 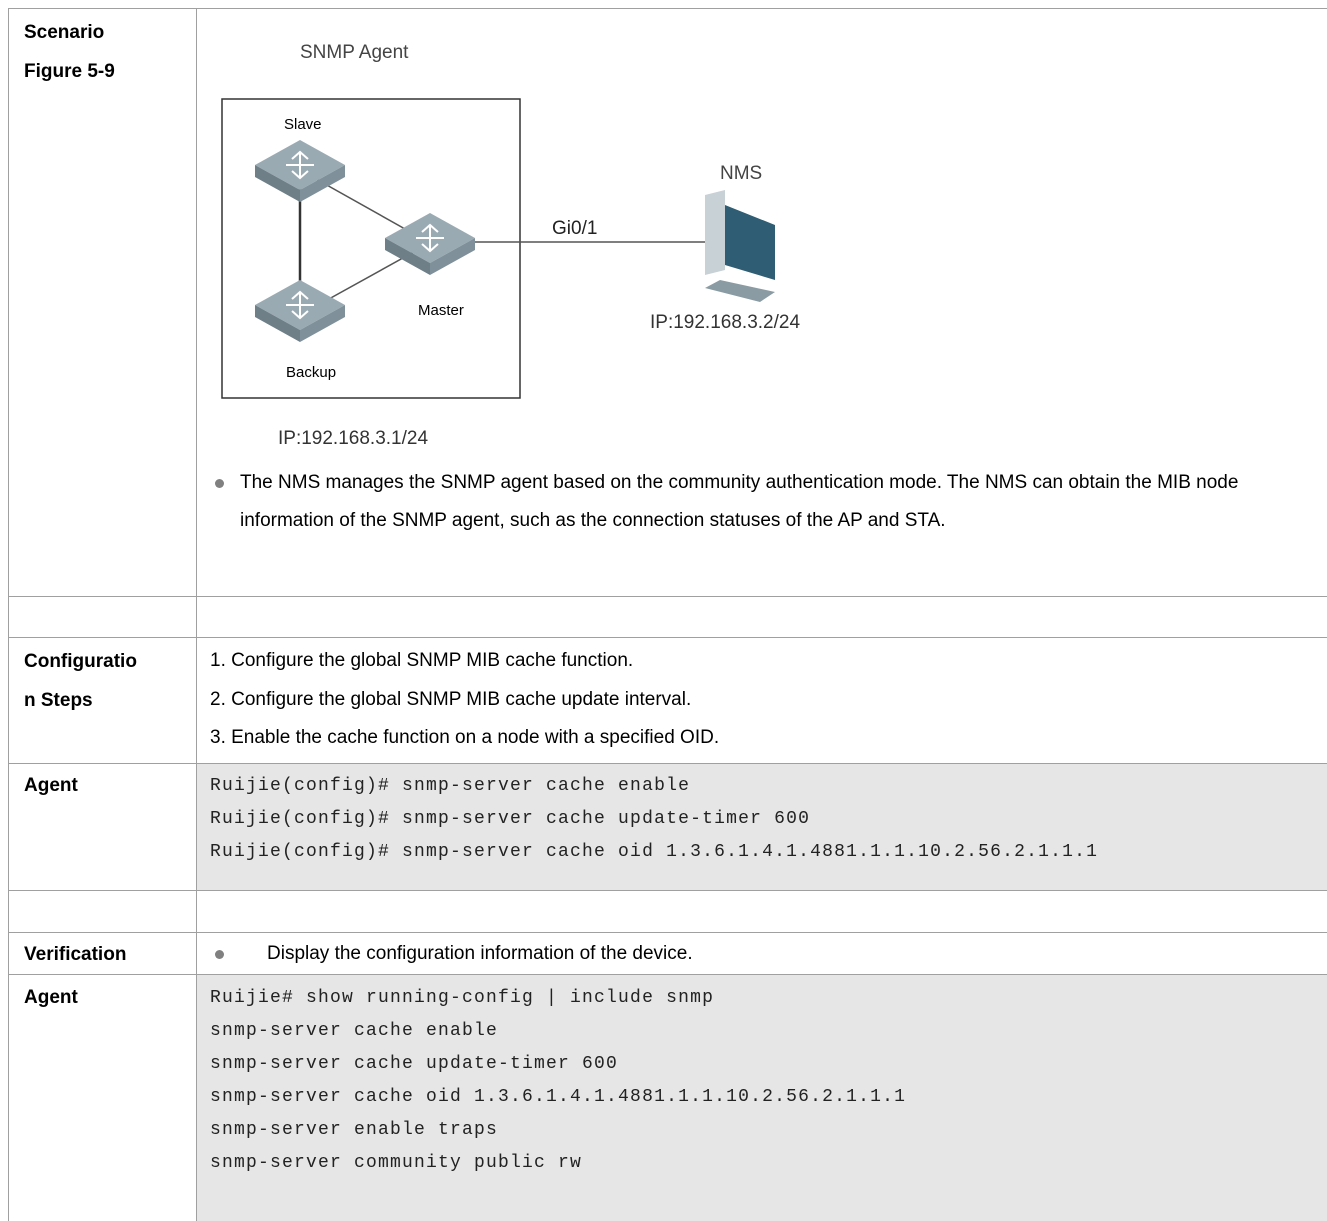 What do you see at coordinates (354, 1031) in the screenshot?
I see `code-line: snmp-server cache enable` at bounding box center [354, 1031].